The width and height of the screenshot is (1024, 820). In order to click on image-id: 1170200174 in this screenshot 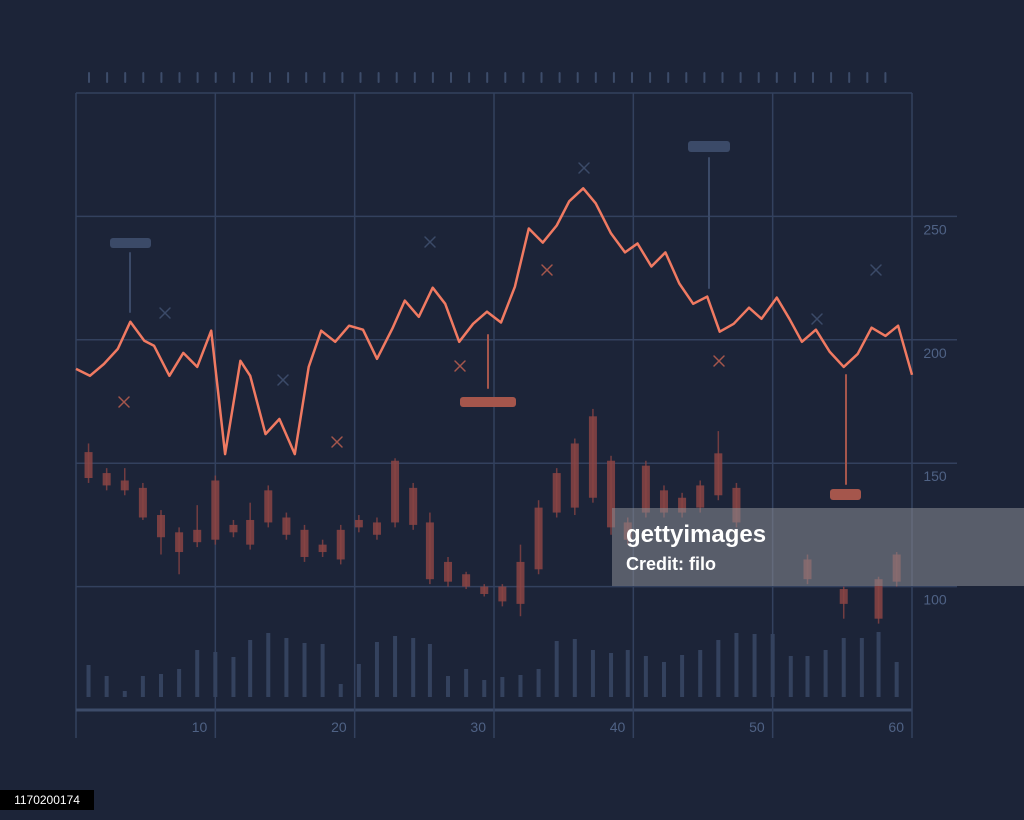, I will do `click(47, 800)`.